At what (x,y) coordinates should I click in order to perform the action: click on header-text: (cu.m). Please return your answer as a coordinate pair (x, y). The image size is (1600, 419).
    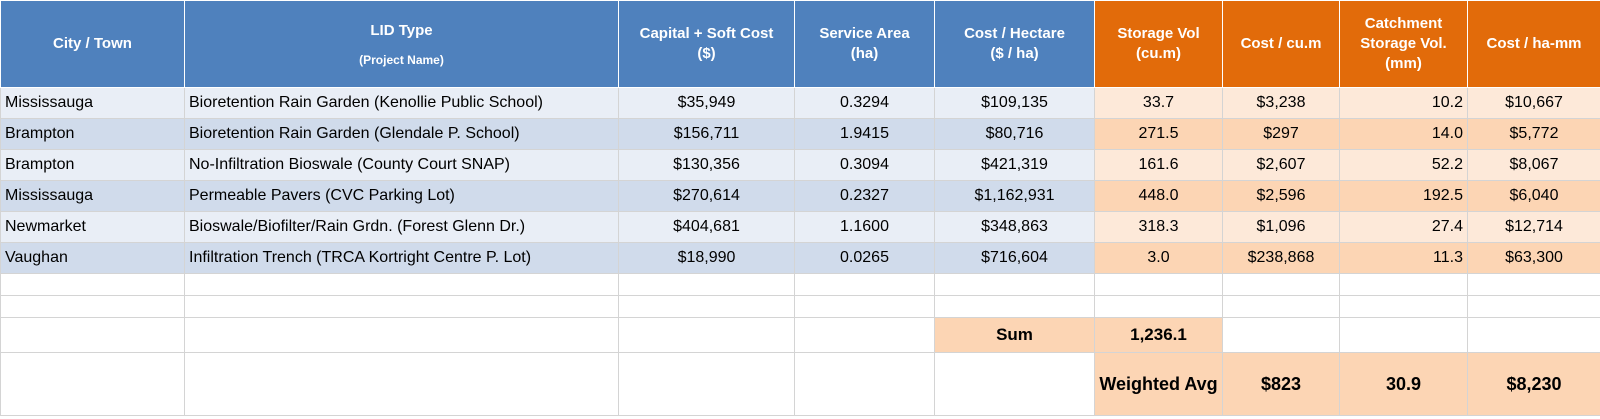
    Looking at the image, I should click on (1158, 53).